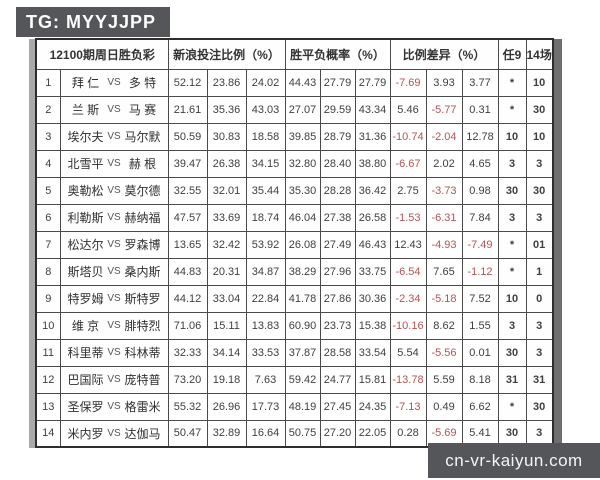 The width and height of the screenshot is (600, 480). I want to click on row-number: 13, so click(48, 406).